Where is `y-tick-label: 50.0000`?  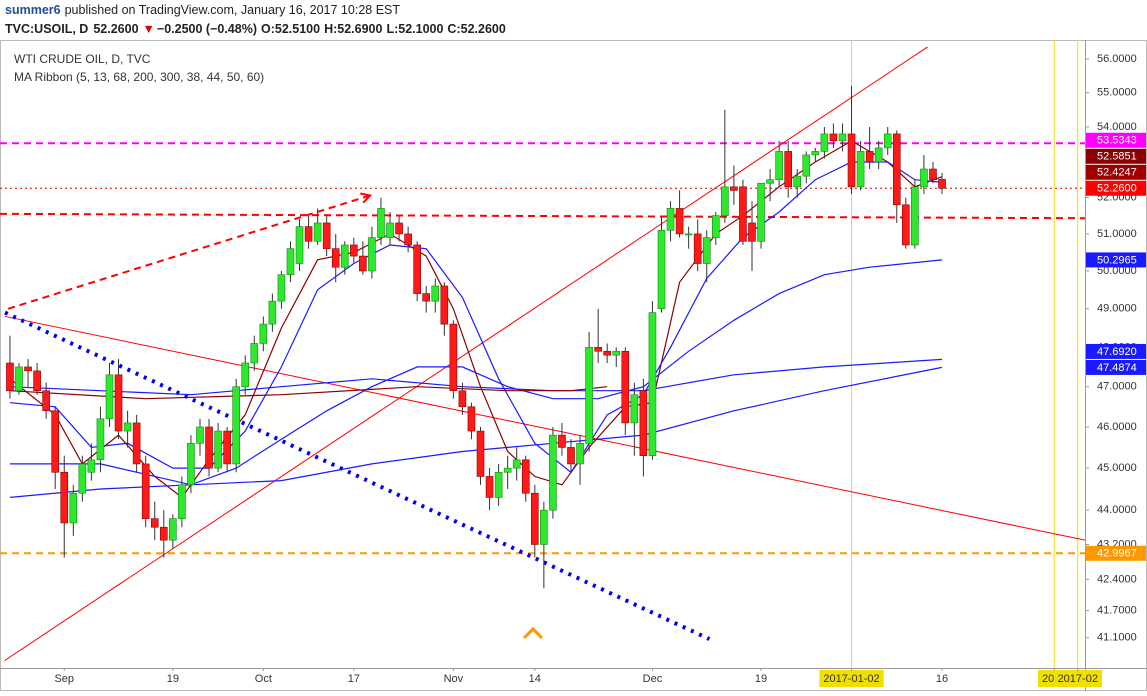 y-tick-label: 50.0000 is located at coordinates (1117, 271).